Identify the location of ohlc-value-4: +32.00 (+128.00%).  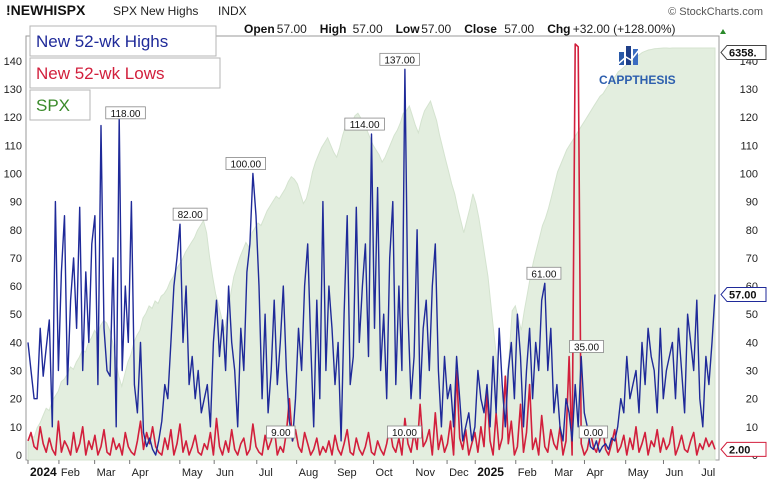
(624, 29).